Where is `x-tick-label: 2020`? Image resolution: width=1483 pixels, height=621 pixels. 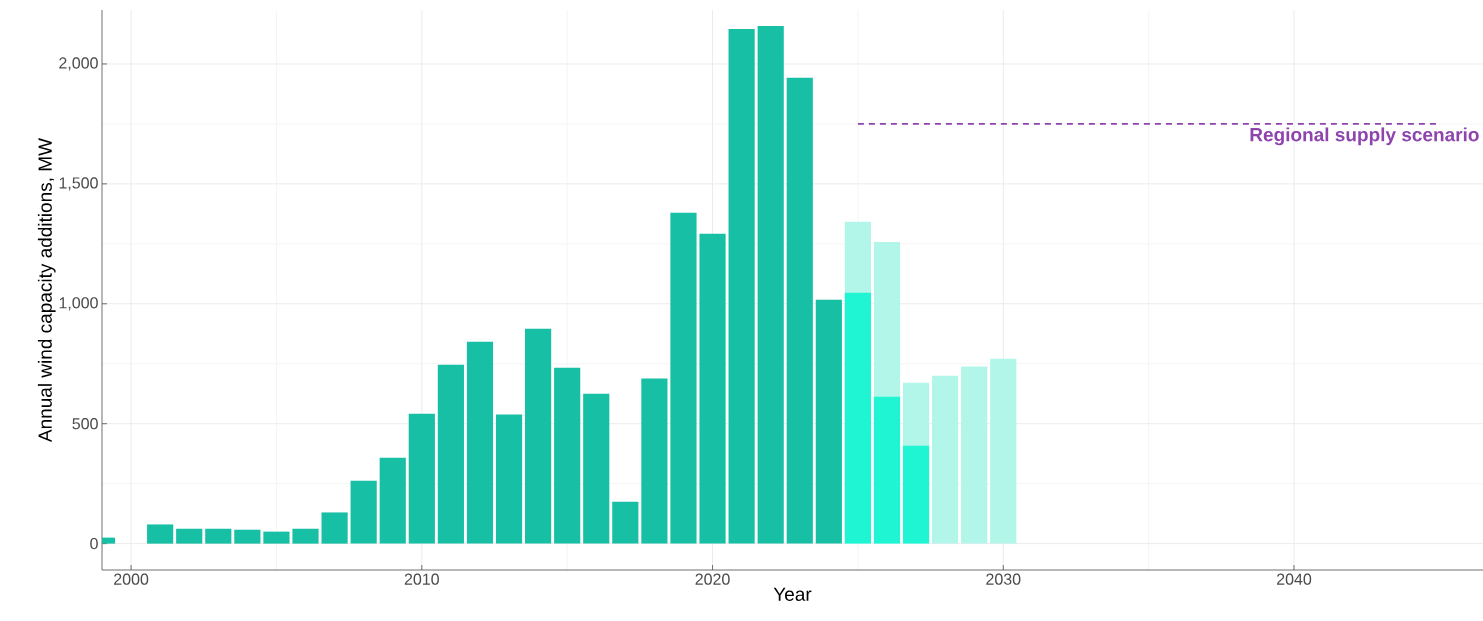 x-tick-label: 2020 is located at coordinates (712, 579).